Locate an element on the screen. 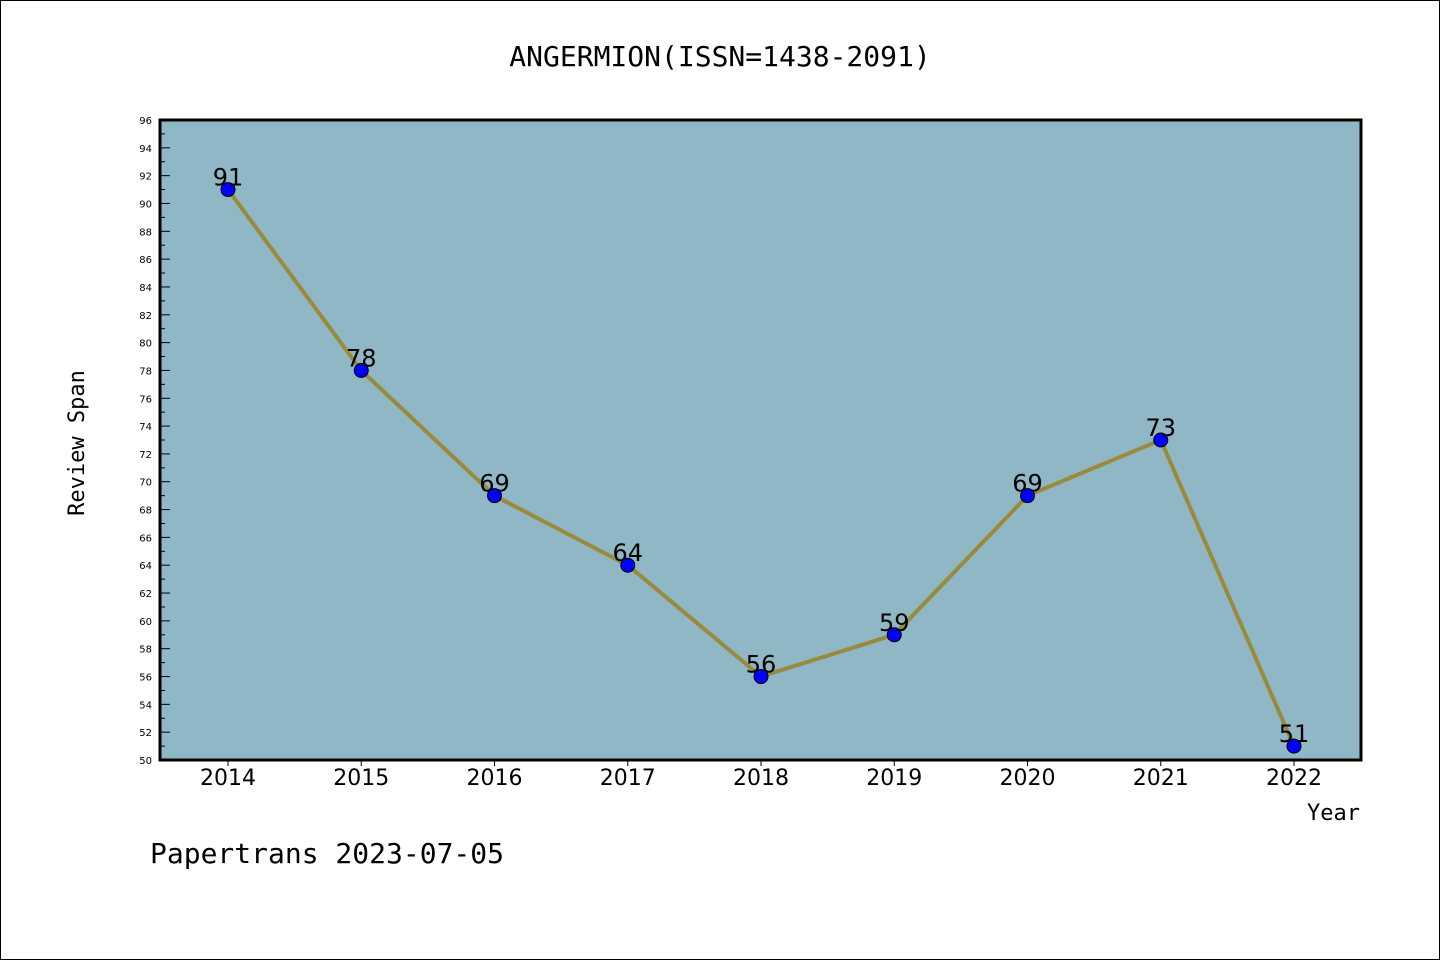  y-tick-label: 78 is located at coordinates (145, 371).